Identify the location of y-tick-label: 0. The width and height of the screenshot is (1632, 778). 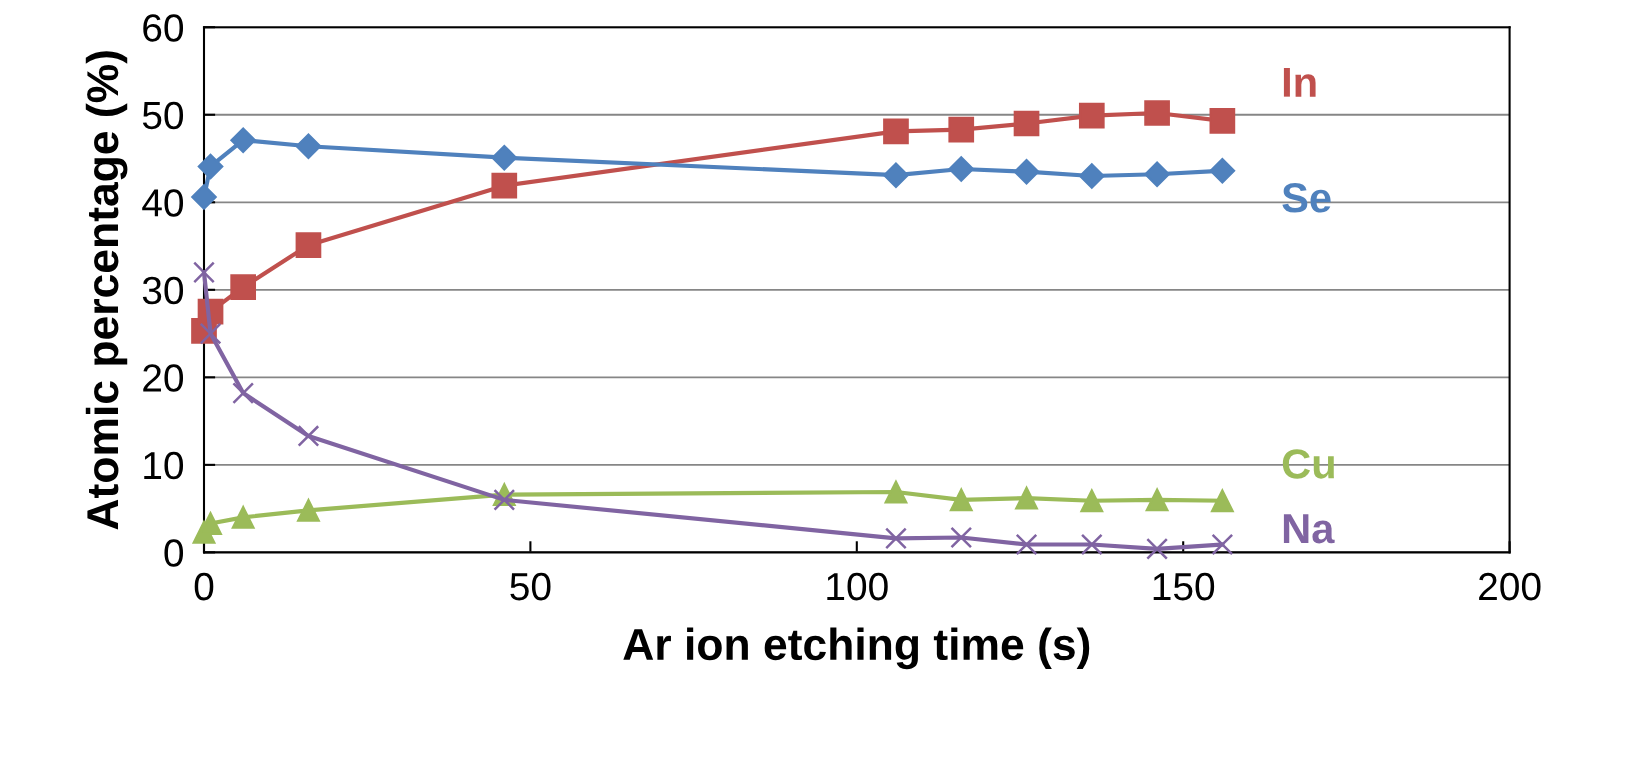
(174, 553).